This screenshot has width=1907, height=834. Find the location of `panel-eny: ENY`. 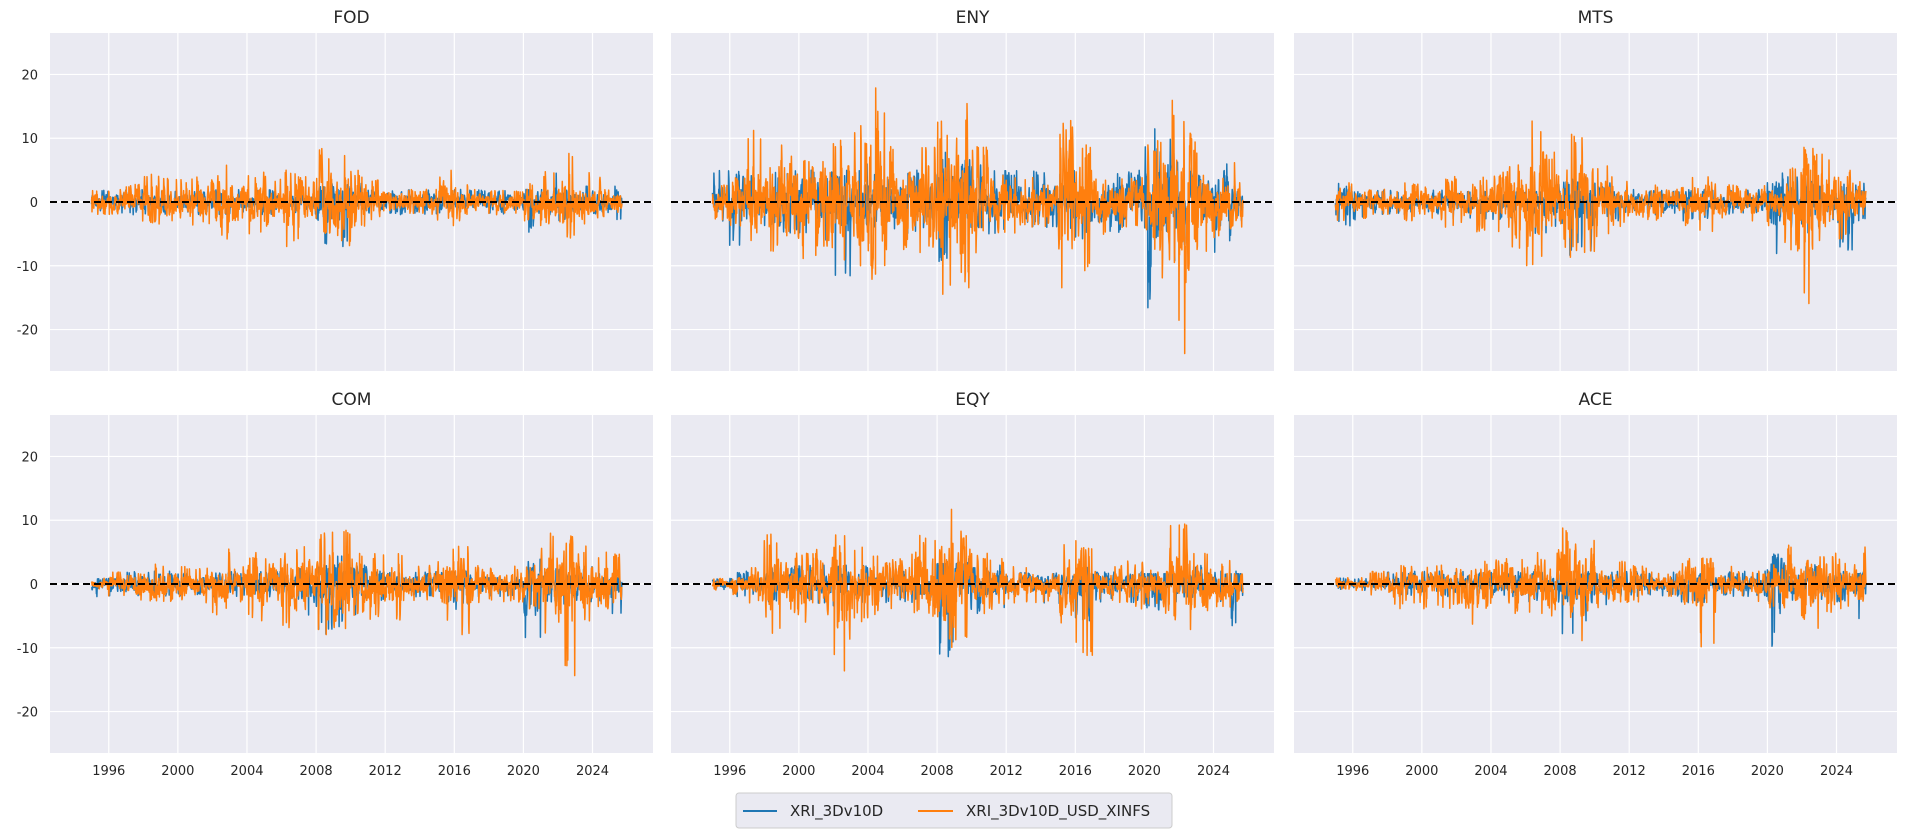

panel-eny: ENY is located at coordinates (972, 189).